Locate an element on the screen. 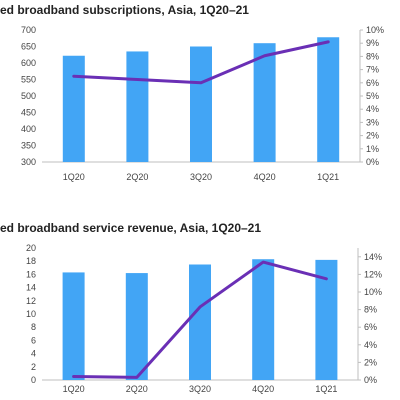 Image resolution: width=400 pixels, height=400 pixels. x-tick-label-revenue: 2Q20 is located at coordinates (137, 389).